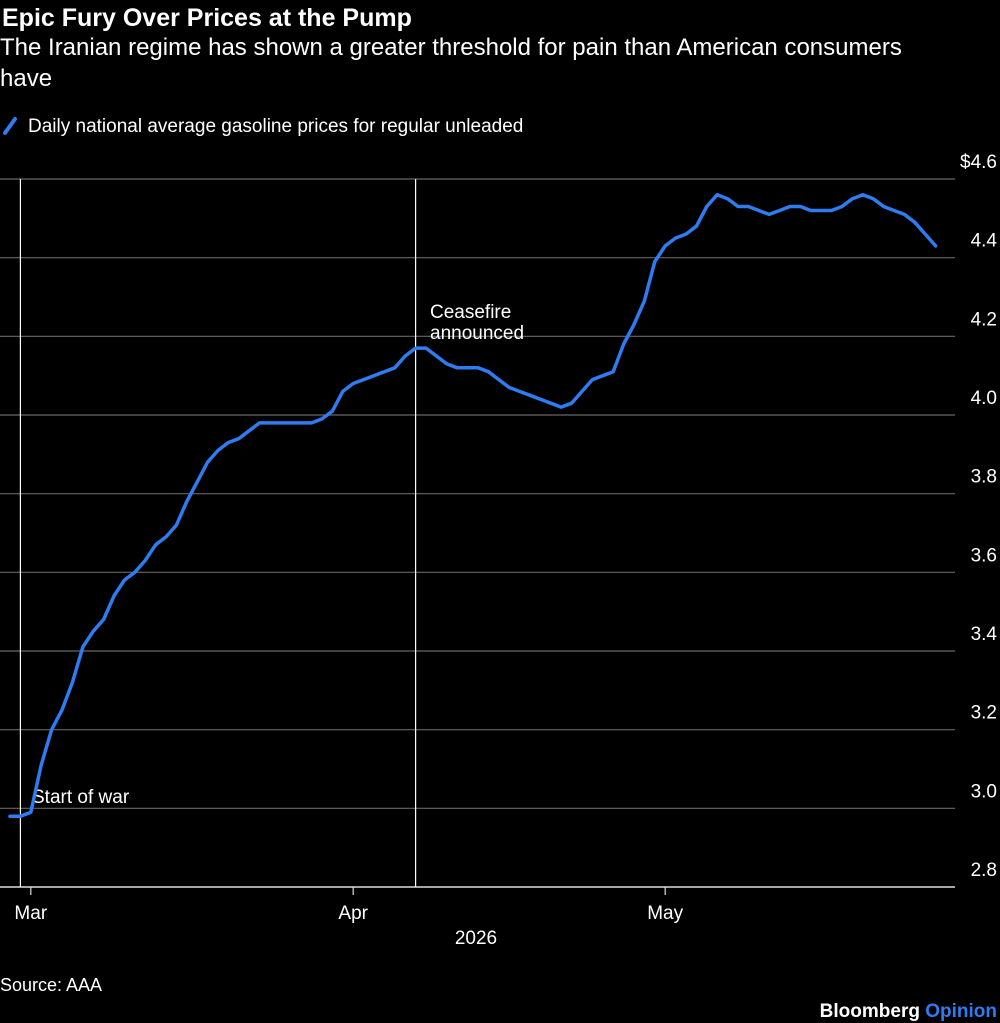  Describe the element at coordinates (984, 319) in the screenshot. I see `y-tick-label: 4.2` at that location.